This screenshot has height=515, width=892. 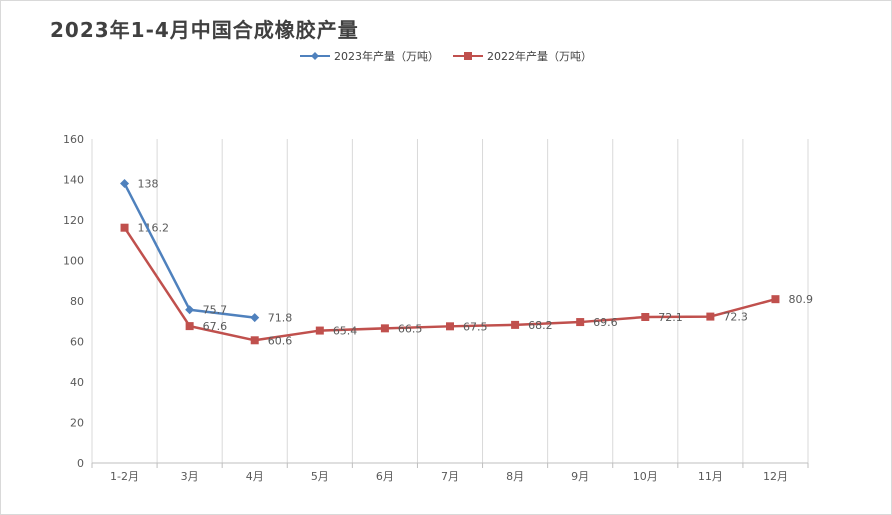 What do you see at coordinates (645, 476) in the screenshot?
I see `x-tick-label: 10月` at bounding box center [645, 476].